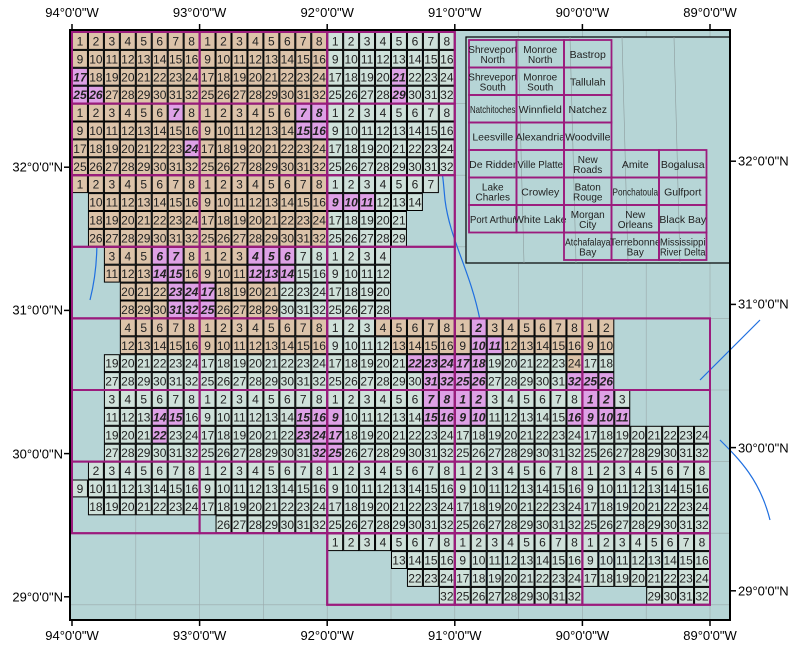  I want to click on map-cell-number: 18, so click(96, 220).